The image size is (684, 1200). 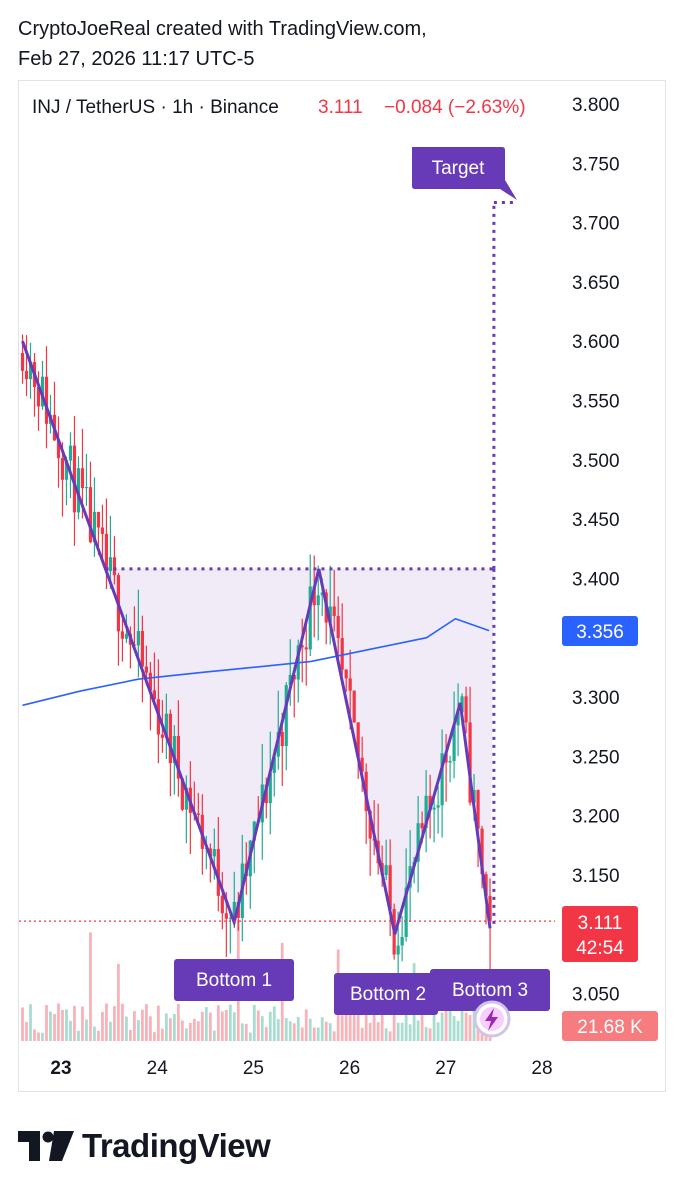 I want to click on bottom1-label-text: Bottom 1, so click(x=234, y=980).